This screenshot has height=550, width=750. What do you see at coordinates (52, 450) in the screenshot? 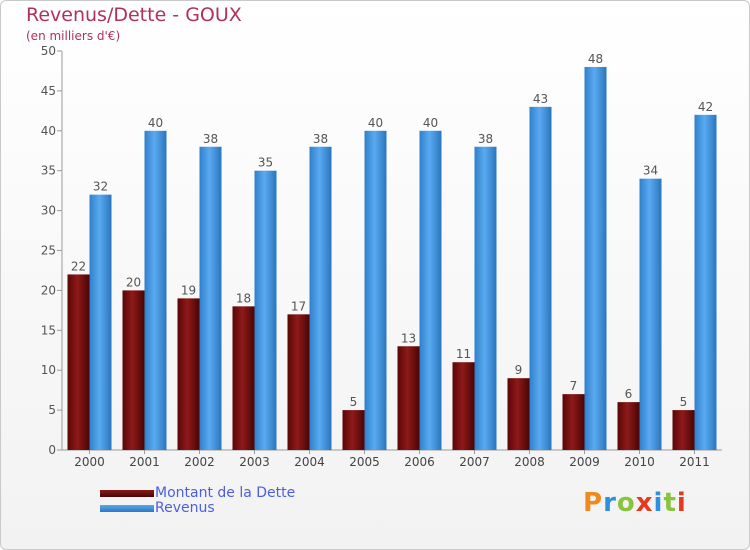
I see `y-tick-label: 0` at bounding box center [52, 450].